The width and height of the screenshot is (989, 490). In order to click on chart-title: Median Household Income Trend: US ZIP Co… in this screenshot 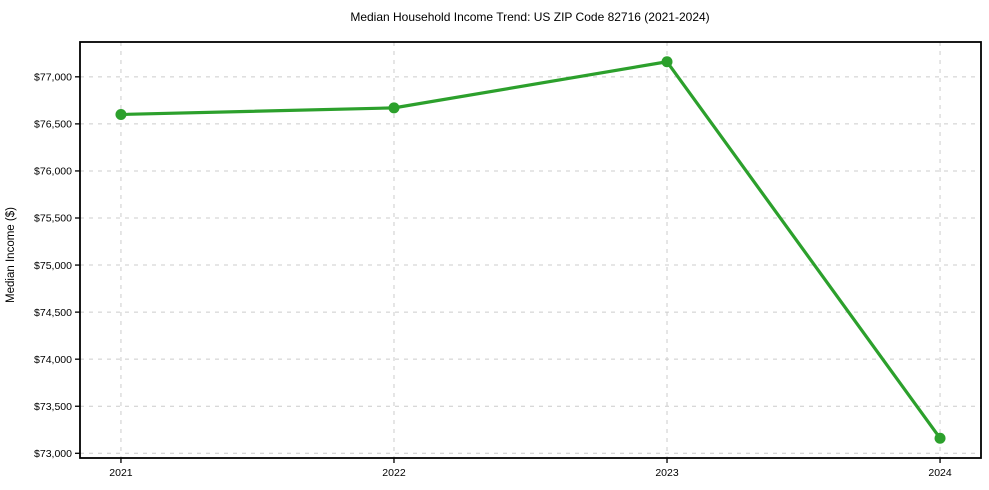, I will do `click(529, 17)`.